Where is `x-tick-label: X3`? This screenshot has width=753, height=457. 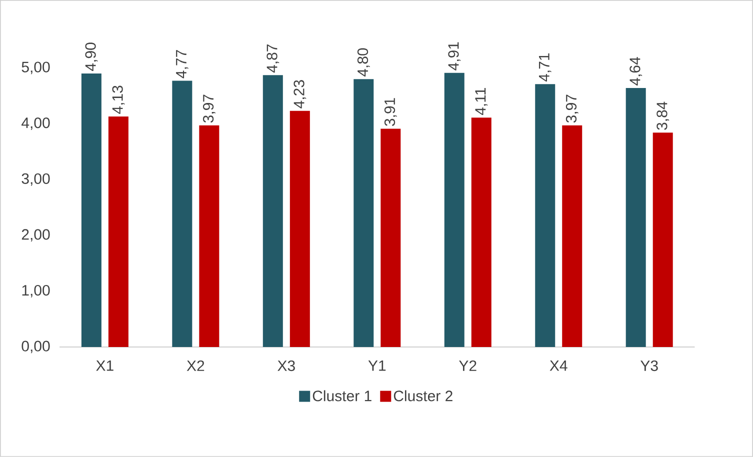
x-tick-label: X3 is located at coordinates (286, 366).